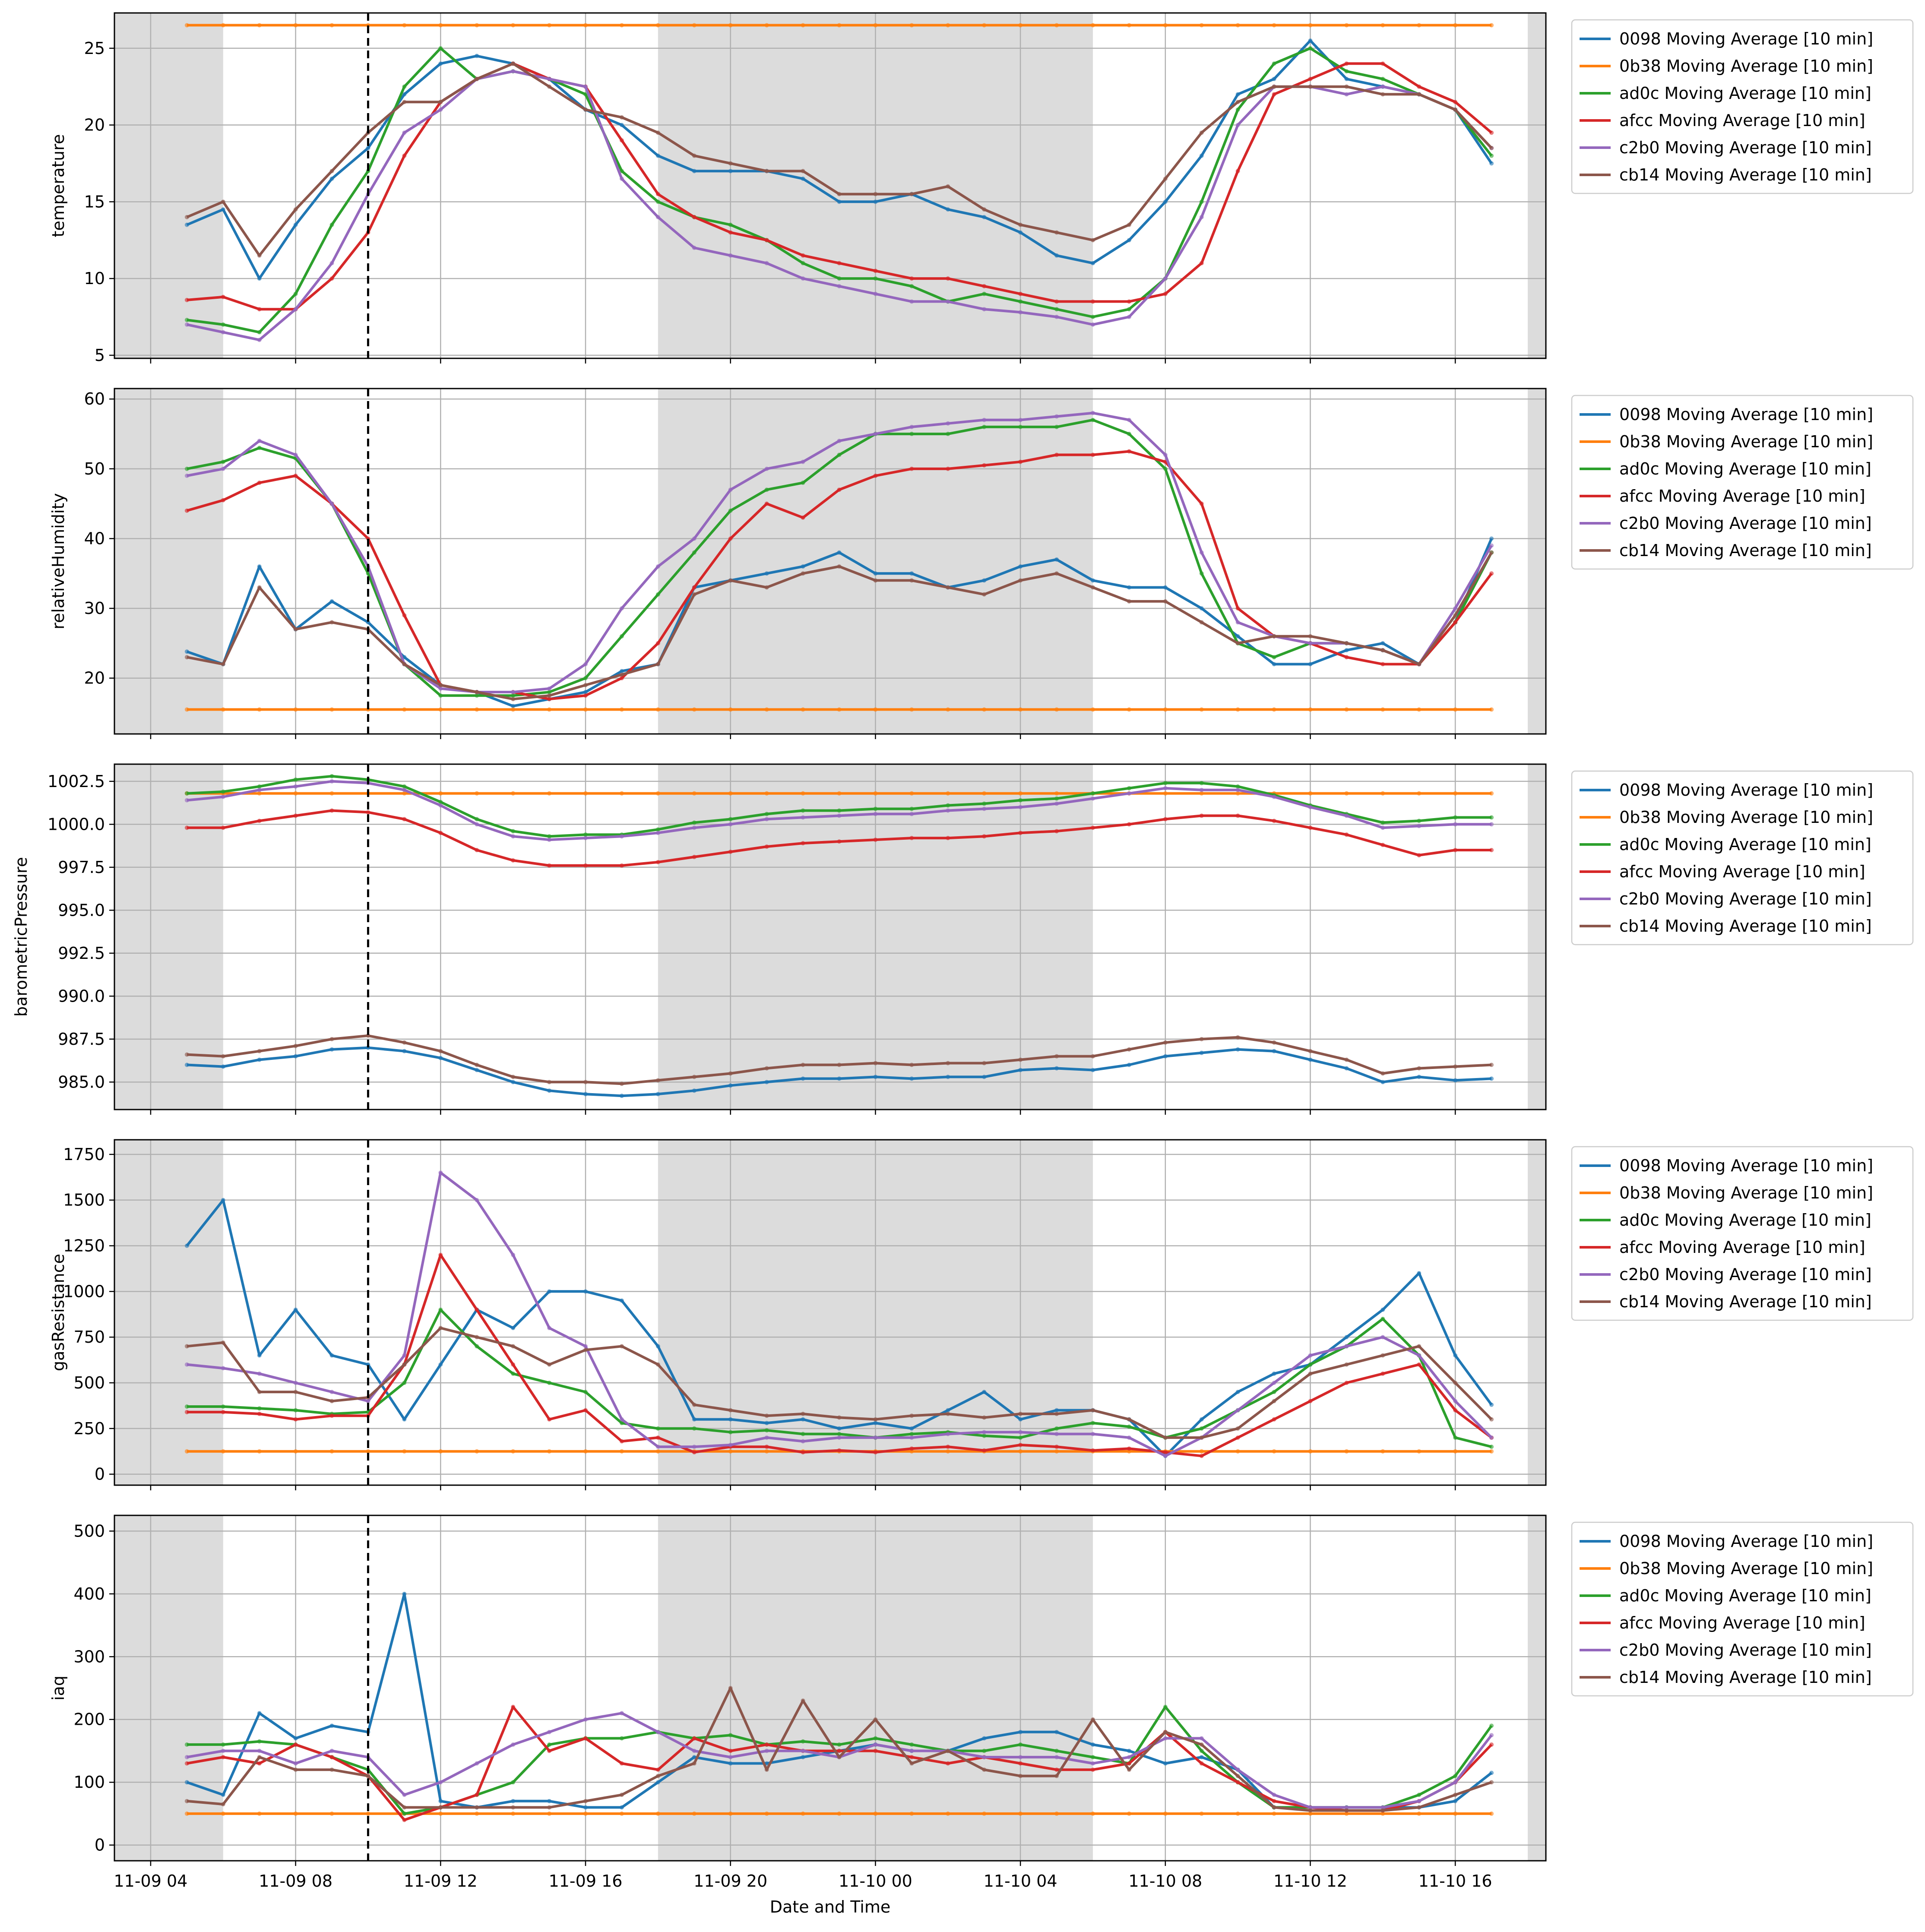  Describe the element at coordinates (169, 1688) in the screenshot. I see `night-shading` at that location.